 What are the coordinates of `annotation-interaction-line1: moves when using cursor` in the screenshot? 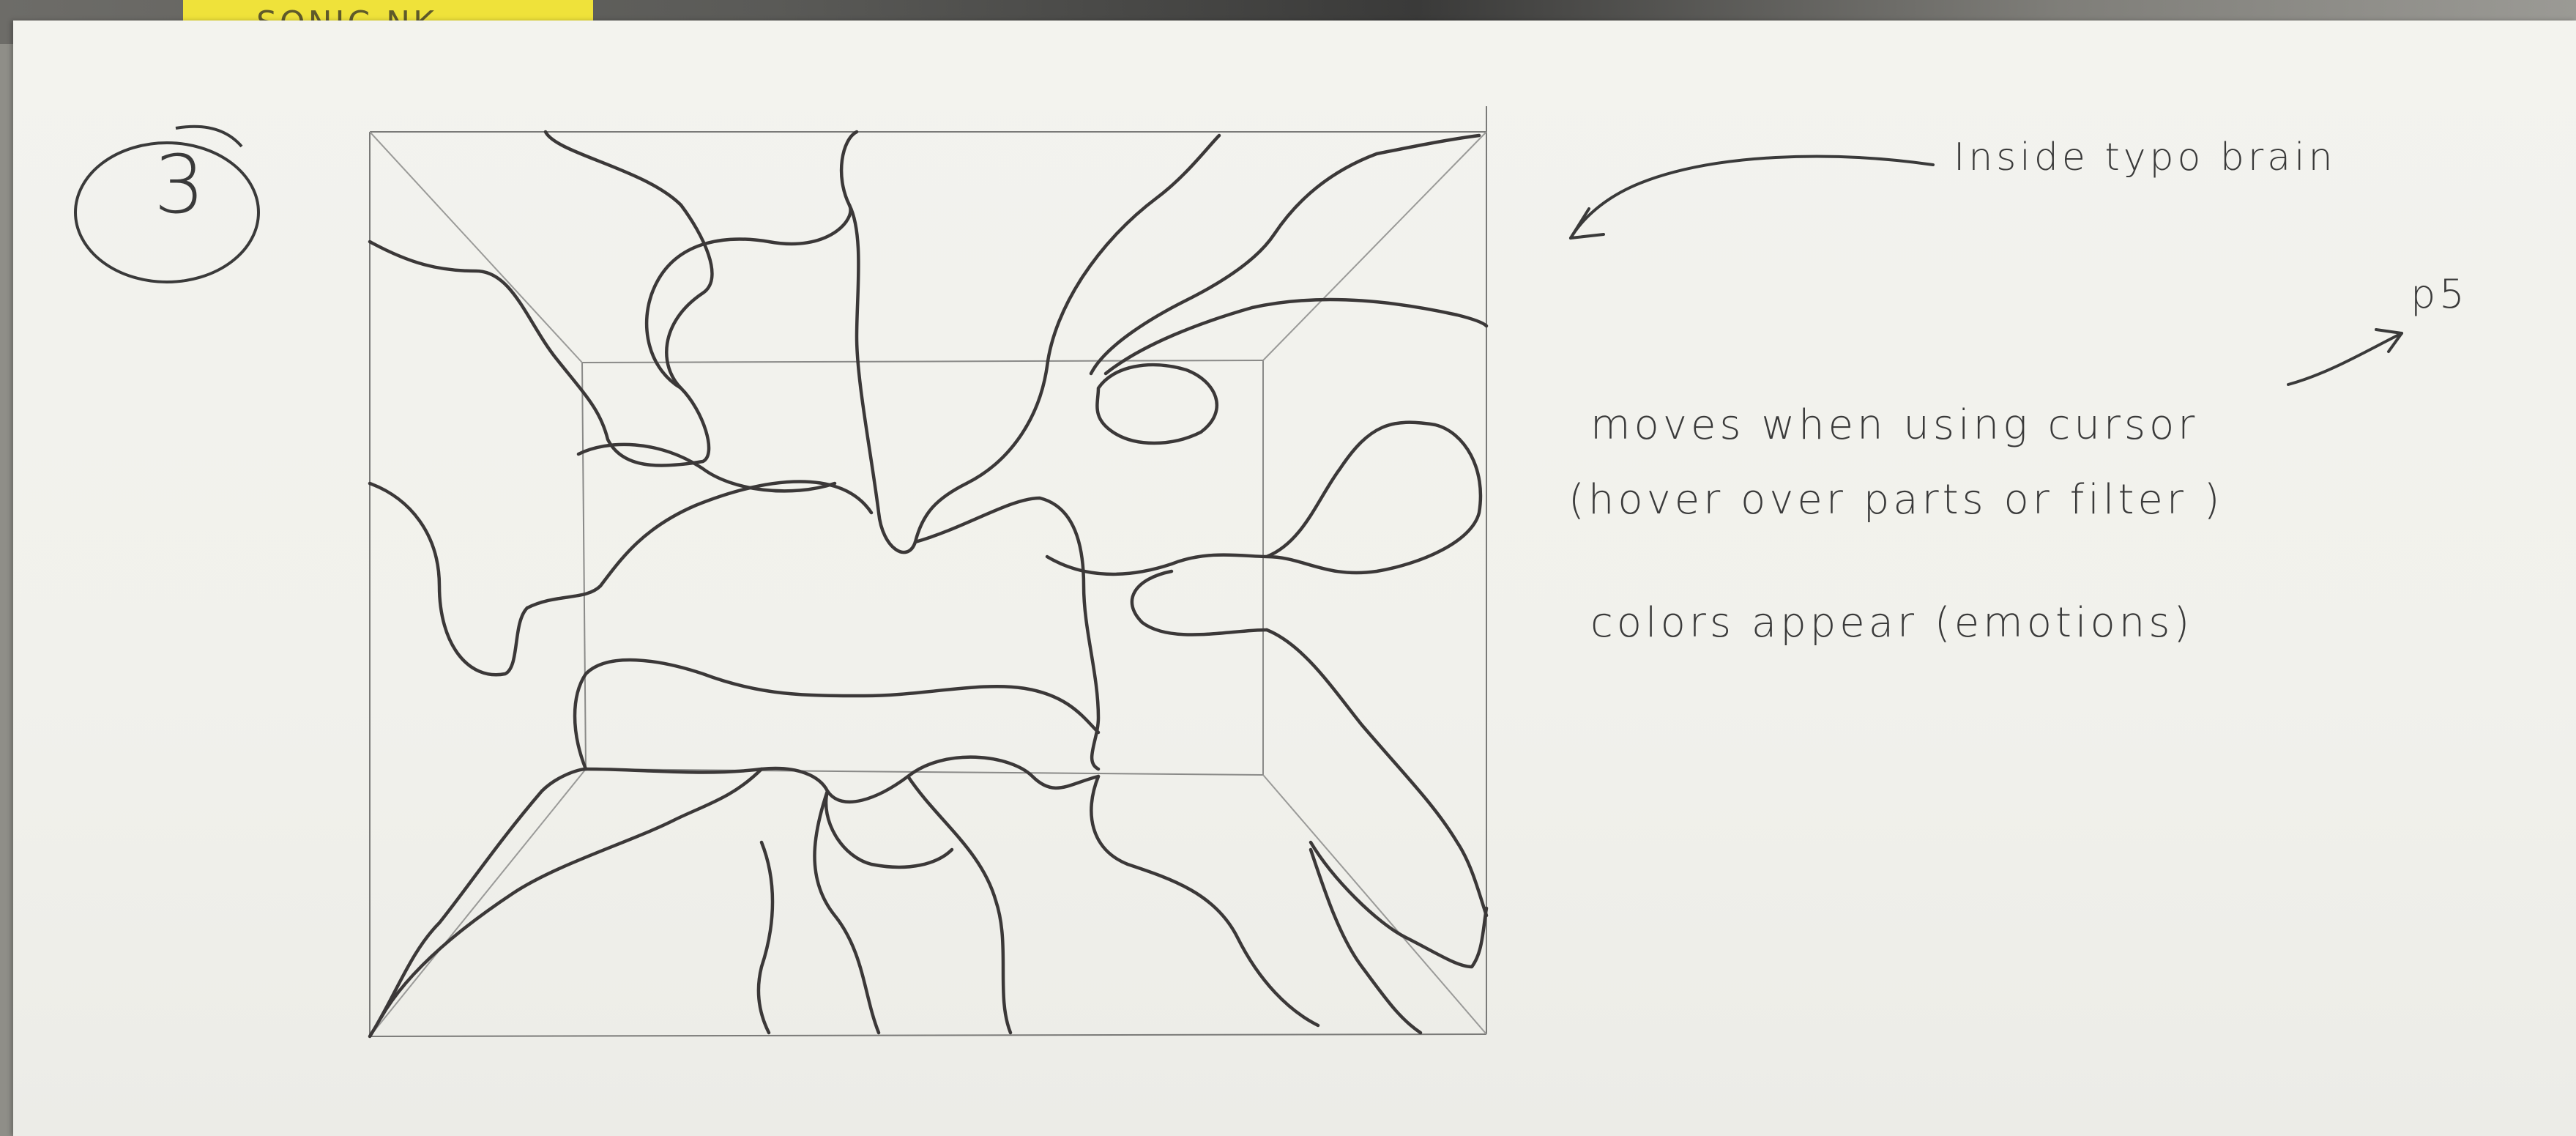 It's located at (1894, 425).